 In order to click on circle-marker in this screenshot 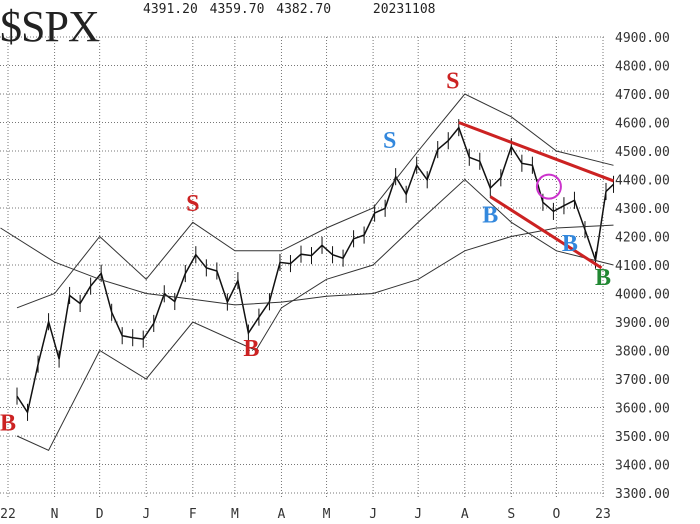, I will do `click(548, 186)`.